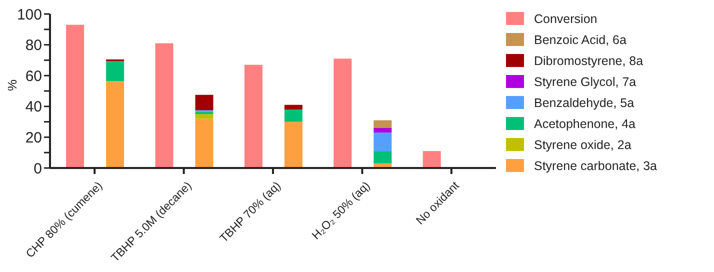  What do you see at coordinates (33, 76) in the screenshot?
I see `y-tick-label: 60` at bounding box center [33, 76].